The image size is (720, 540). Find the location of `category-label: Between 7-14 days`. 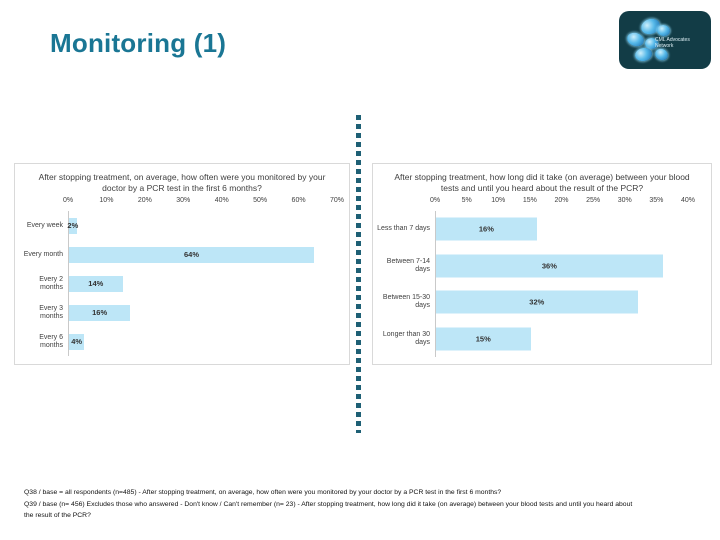

category-label: Between 7-14 days is located at coordinates (408, 265).